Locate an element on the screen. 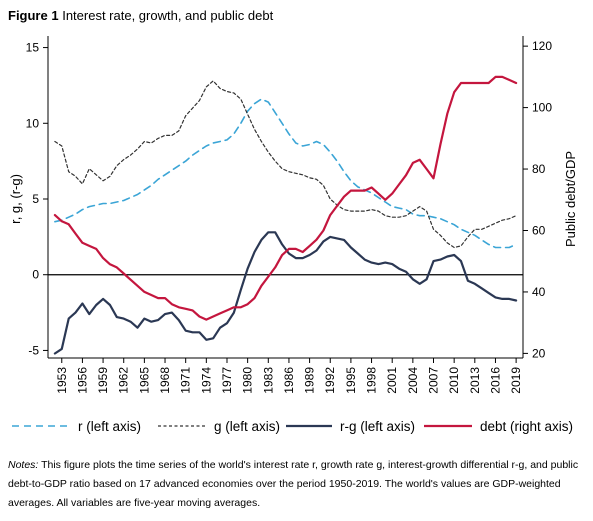 The height and width of the screenshot is (521, 593). x-tick-label: 2007 is located at coordinates (434, 380).